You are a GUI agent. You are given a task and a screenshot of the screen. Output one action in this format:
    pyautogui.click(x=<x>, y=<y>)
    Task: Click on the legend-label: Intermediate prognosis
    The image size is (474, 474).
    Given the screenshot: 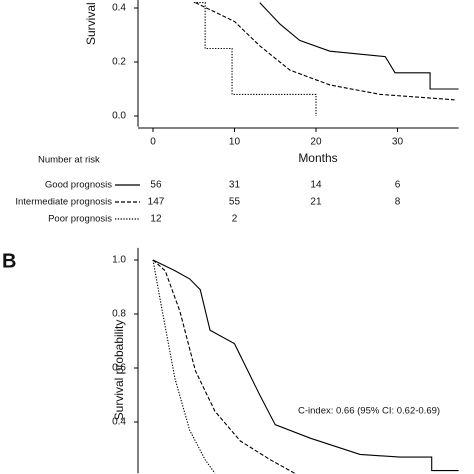 What is the action you would take?
    pyautogui.click(x=63, y=202)
    